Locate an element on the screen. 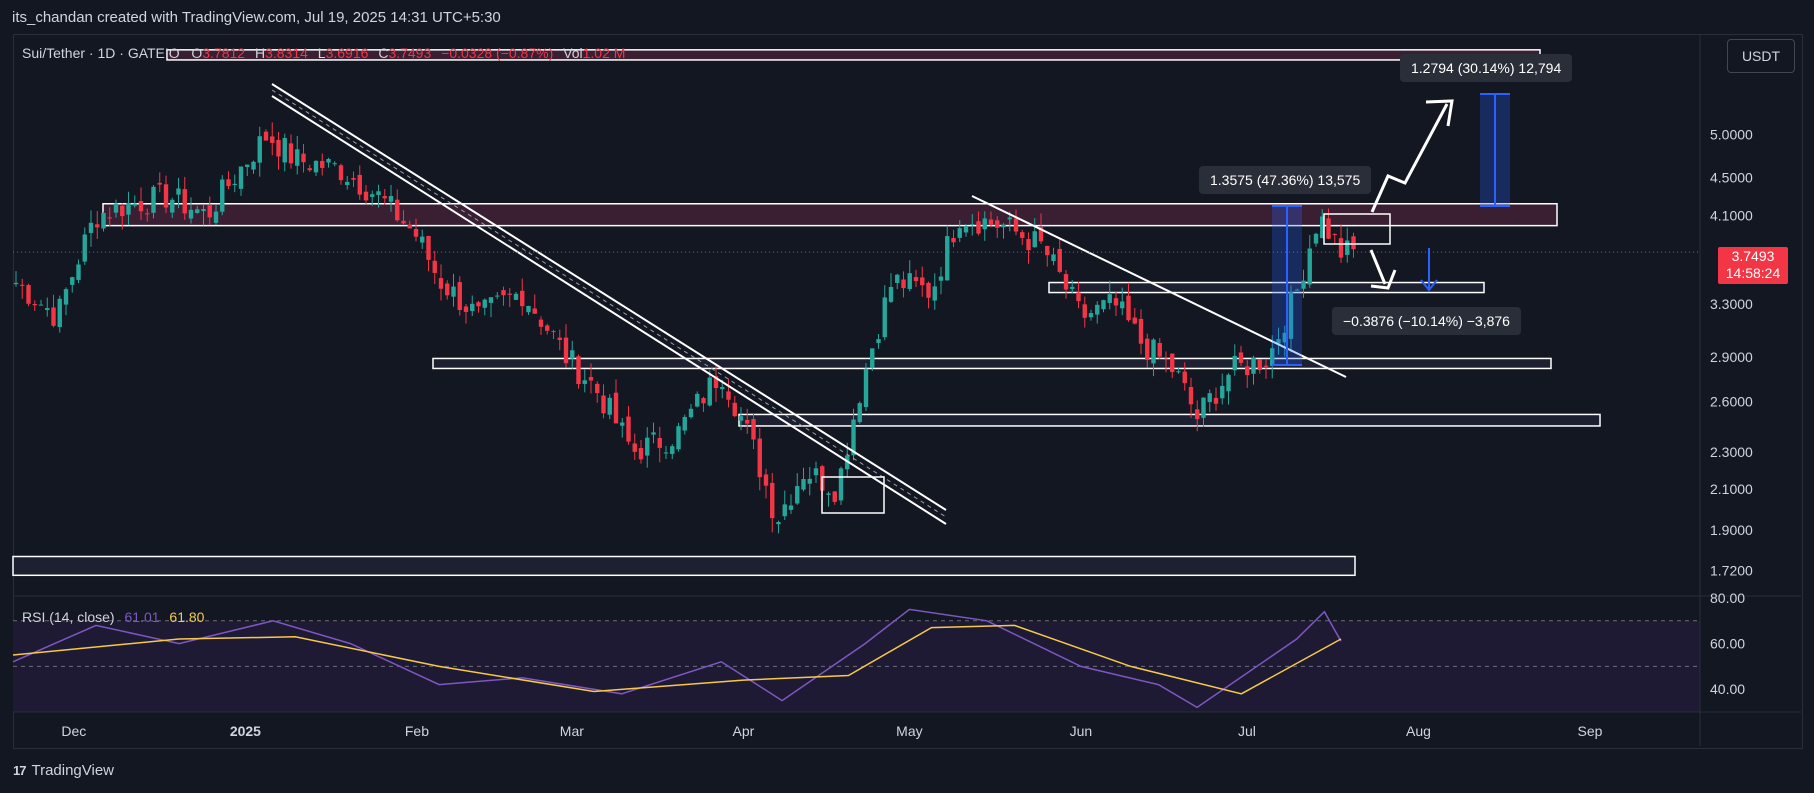 The height and width of the screenshot is (793, 1814). open-value: 3.7812 is located at coordinates (224, 53).